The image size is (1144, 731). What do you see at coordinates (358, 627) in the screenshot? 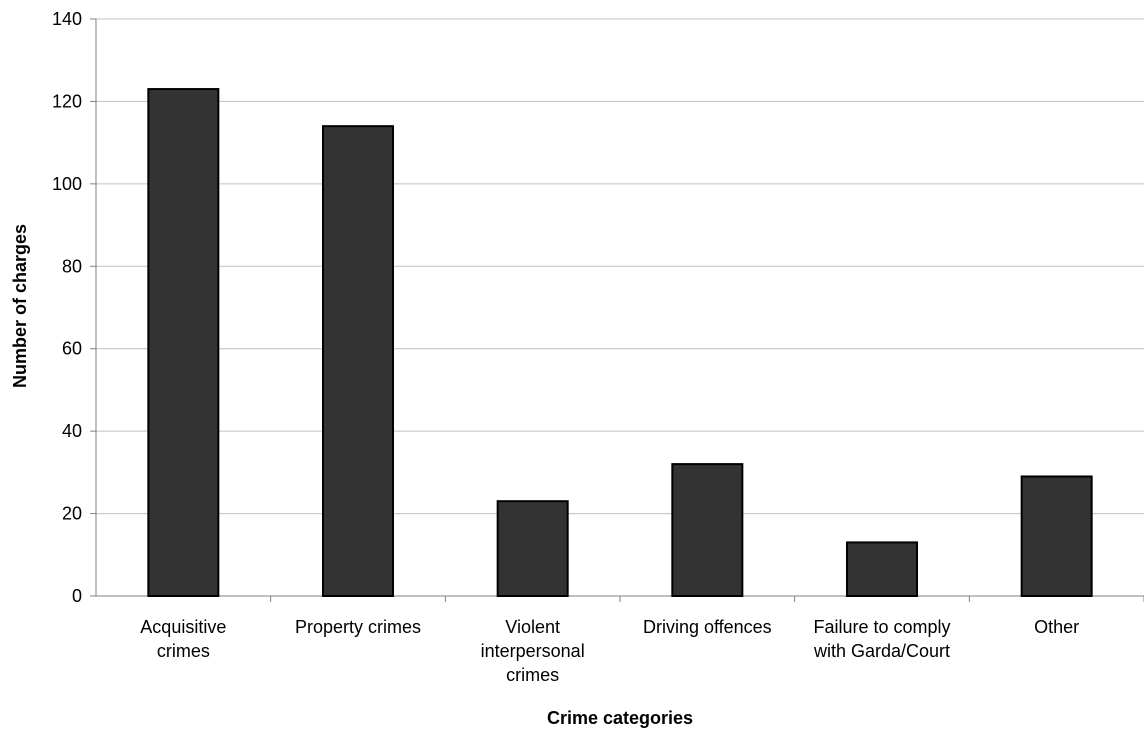
I see `x-category-label: Property crimes` at bounding box center [358, 627].